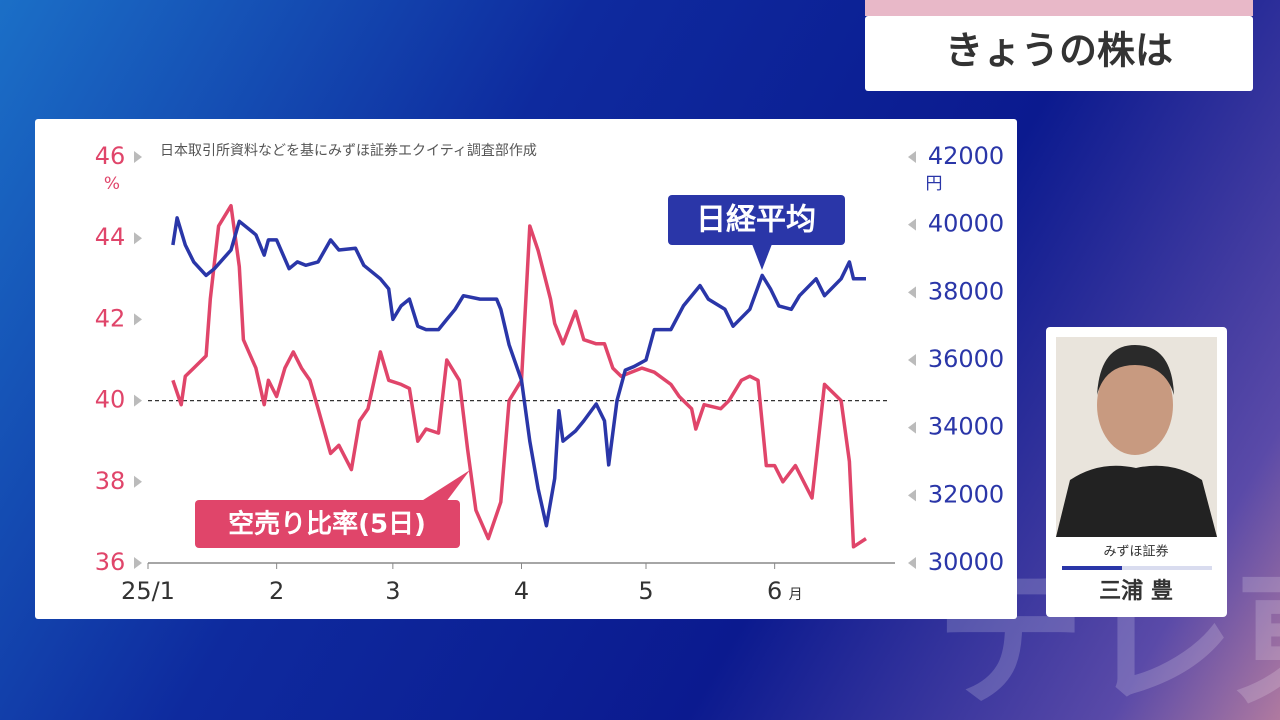 The image size is (1280, 720). I want to click on photo-face, so click(1135, 405).